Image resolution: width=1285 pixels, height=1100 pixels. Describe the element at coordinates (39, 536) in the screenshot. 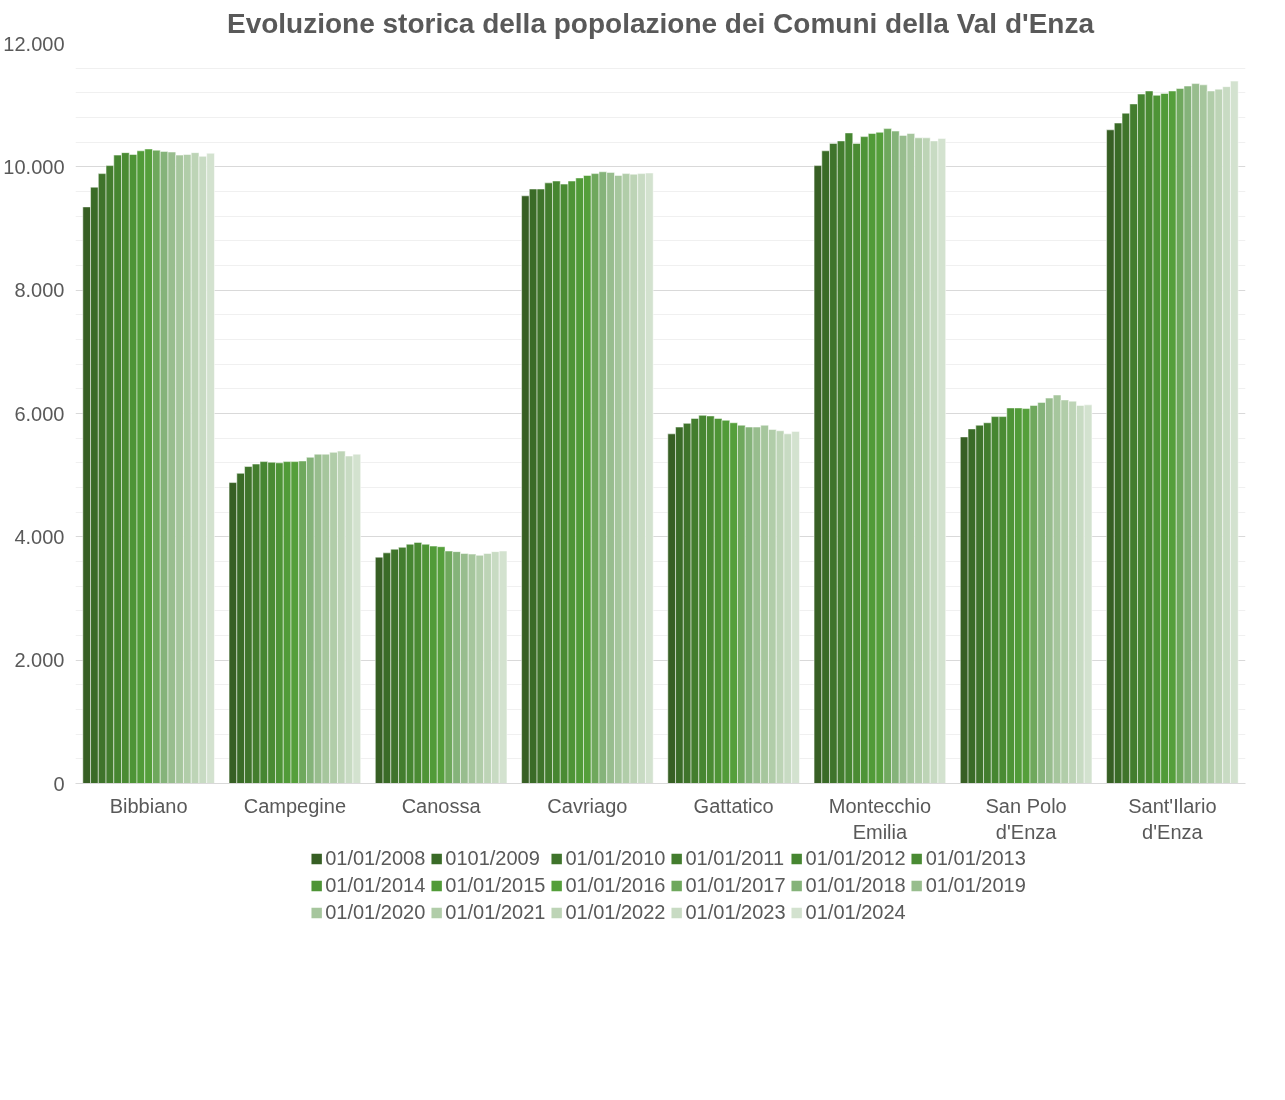

I see `y-tick-label: 4.000` at that location.